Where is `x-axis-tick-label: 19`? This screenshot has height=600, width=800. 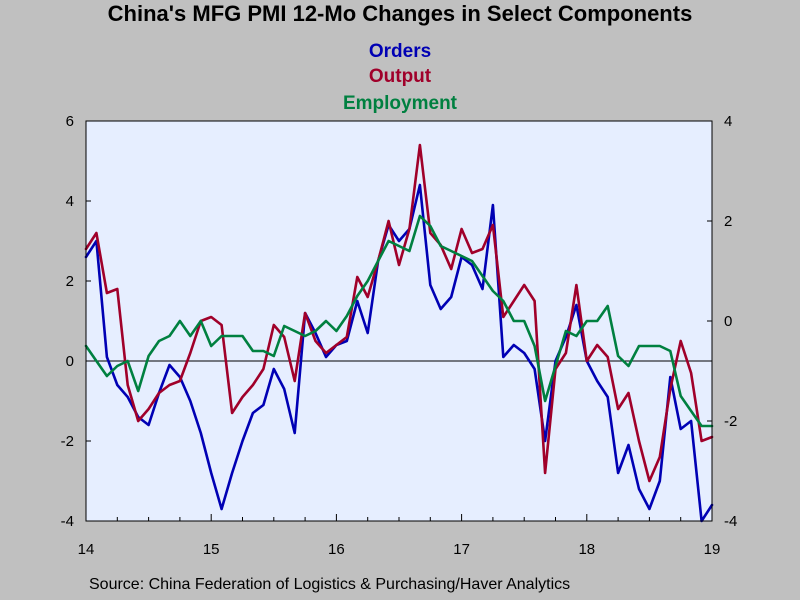 x-axis-tick-label: 19 is located at coordinates (712, 549).